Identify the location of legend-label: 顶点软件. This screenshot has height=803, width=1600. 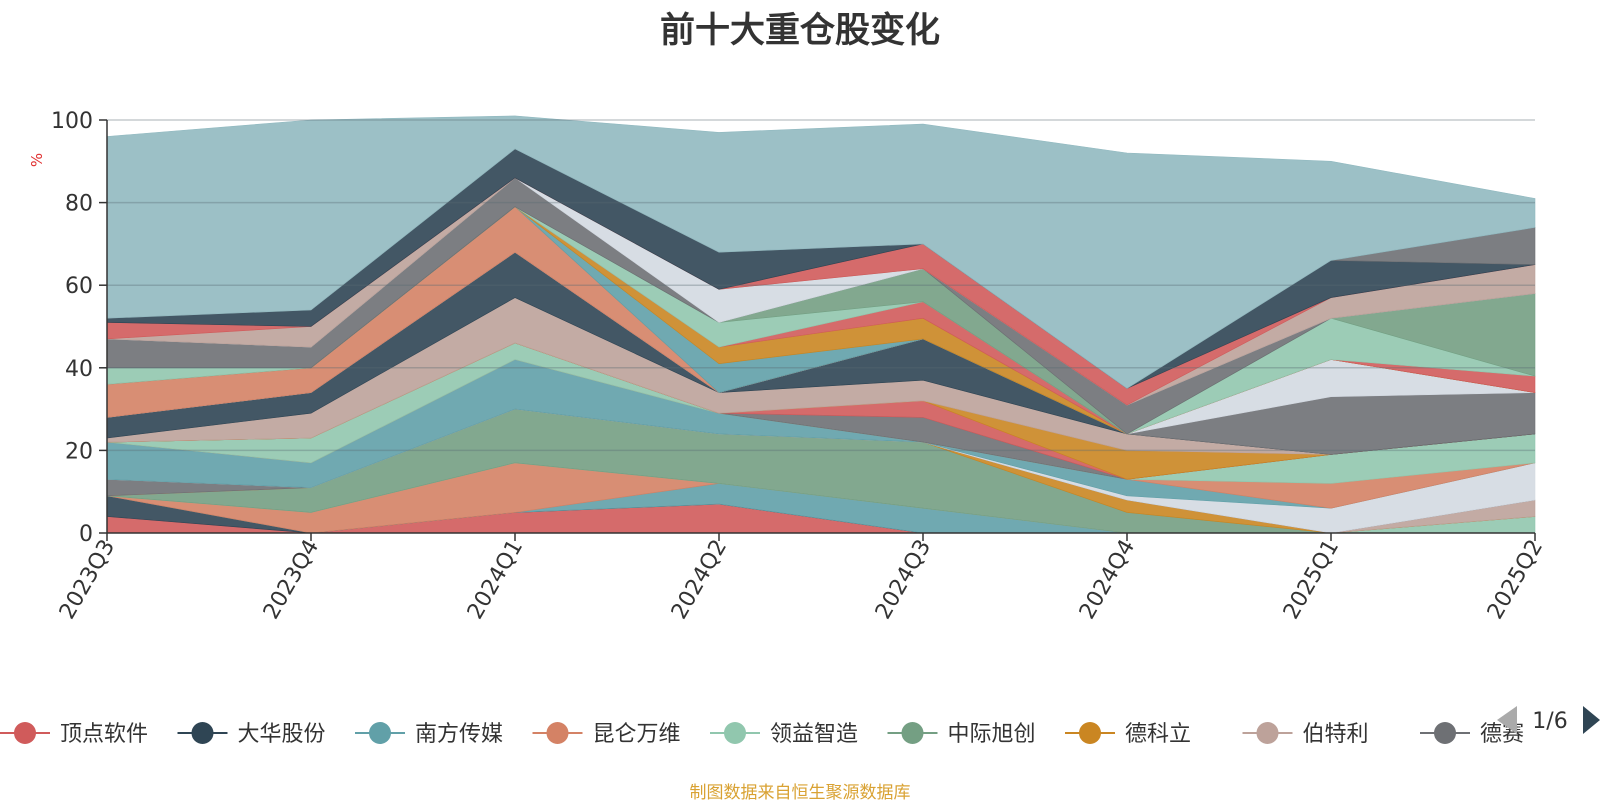
(104, 734).